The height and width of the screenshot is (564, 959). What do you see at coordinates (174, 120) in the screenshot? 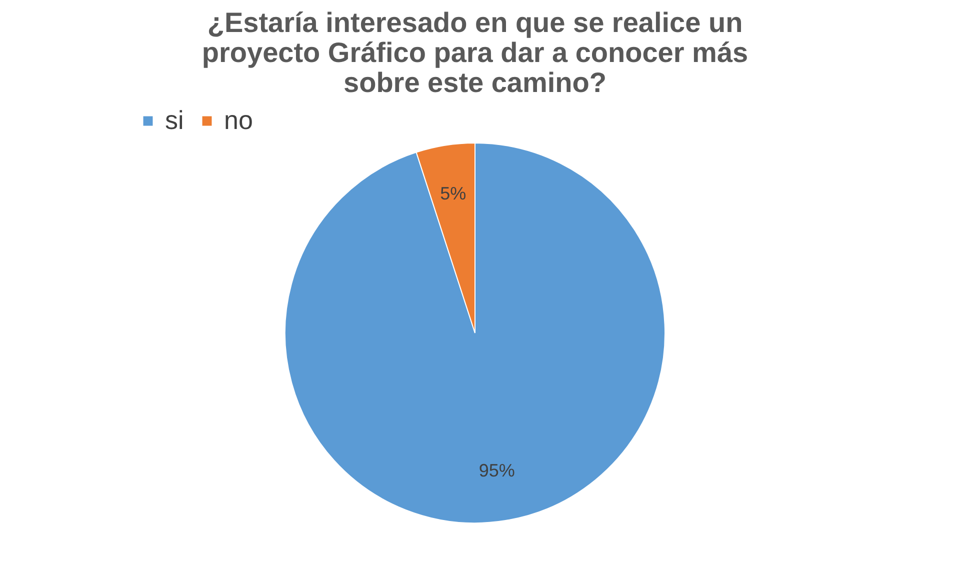
I see `legend-label: si` at bounding box center [174, 120].